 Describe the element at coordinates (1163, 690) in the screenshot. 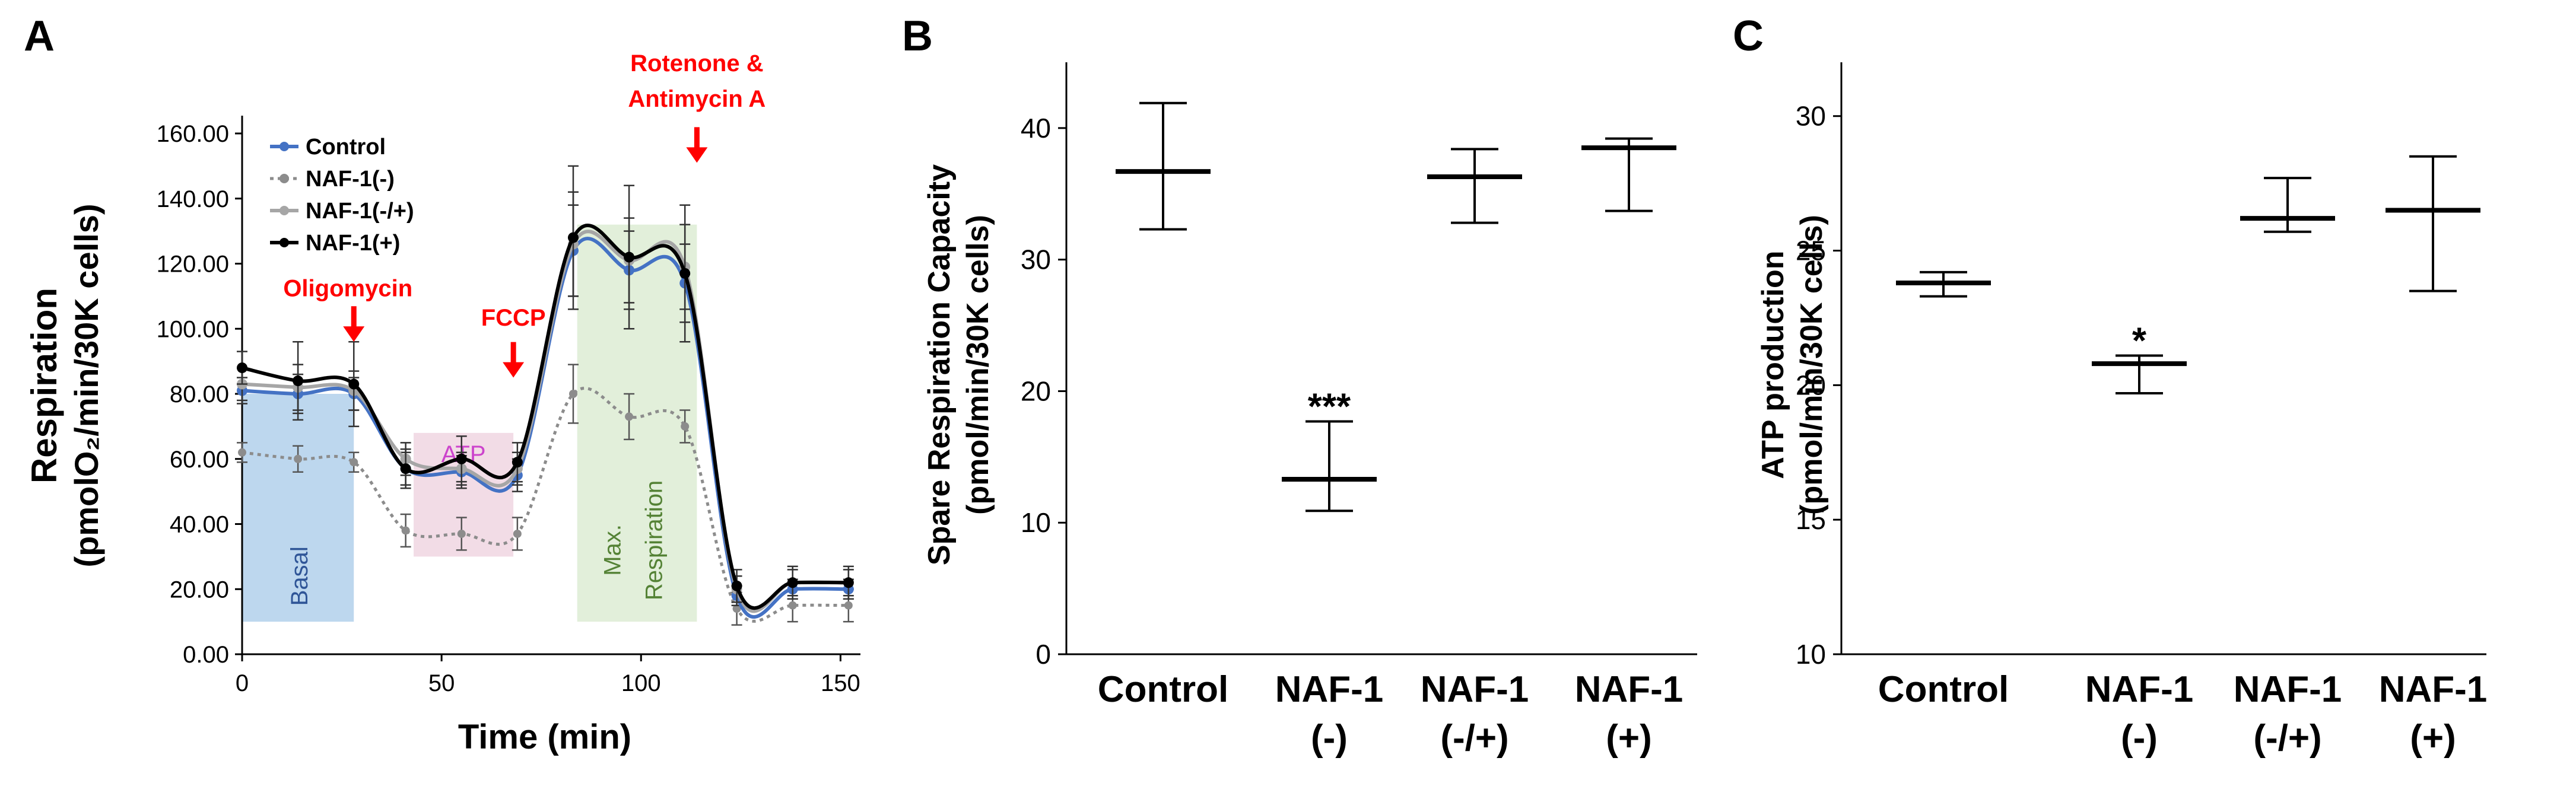

I see `panel-b-category-label: Control` at that location.